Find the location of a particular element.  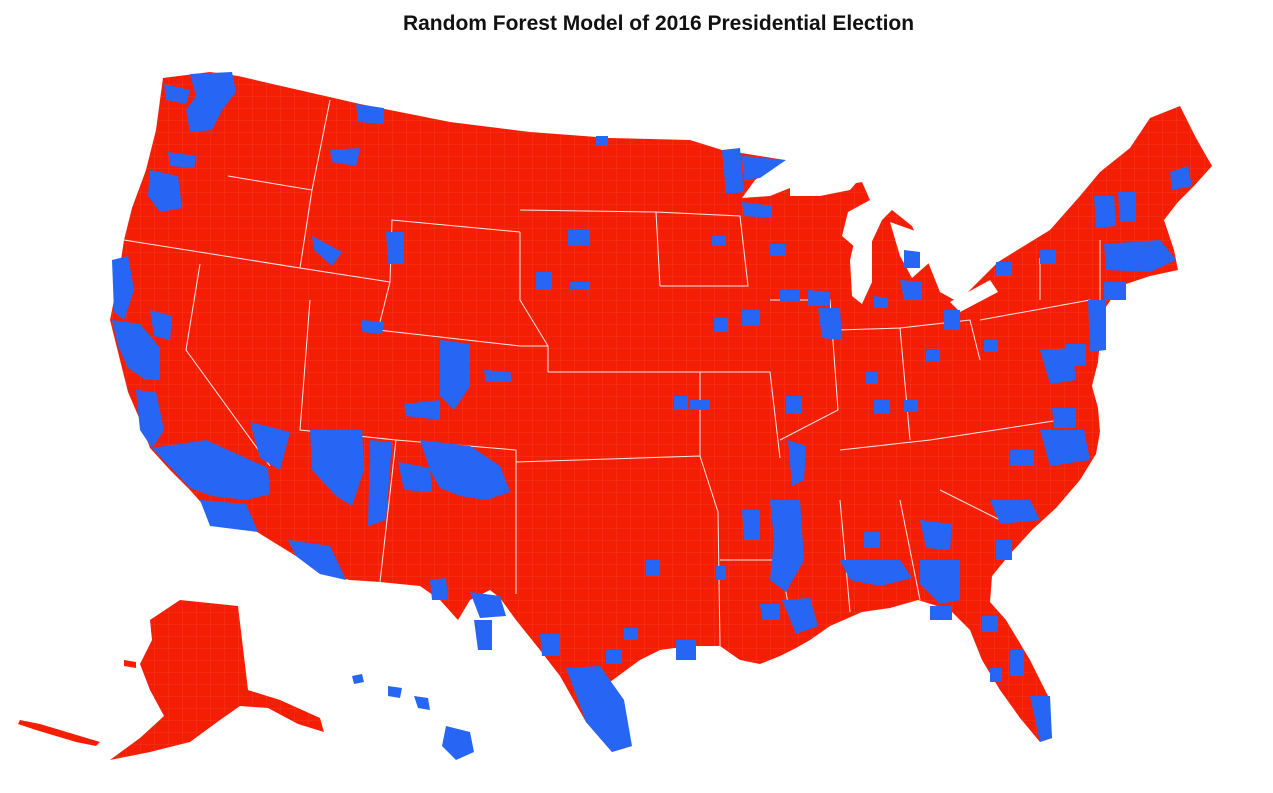

florida-south is located at coordinates (1041, 719).